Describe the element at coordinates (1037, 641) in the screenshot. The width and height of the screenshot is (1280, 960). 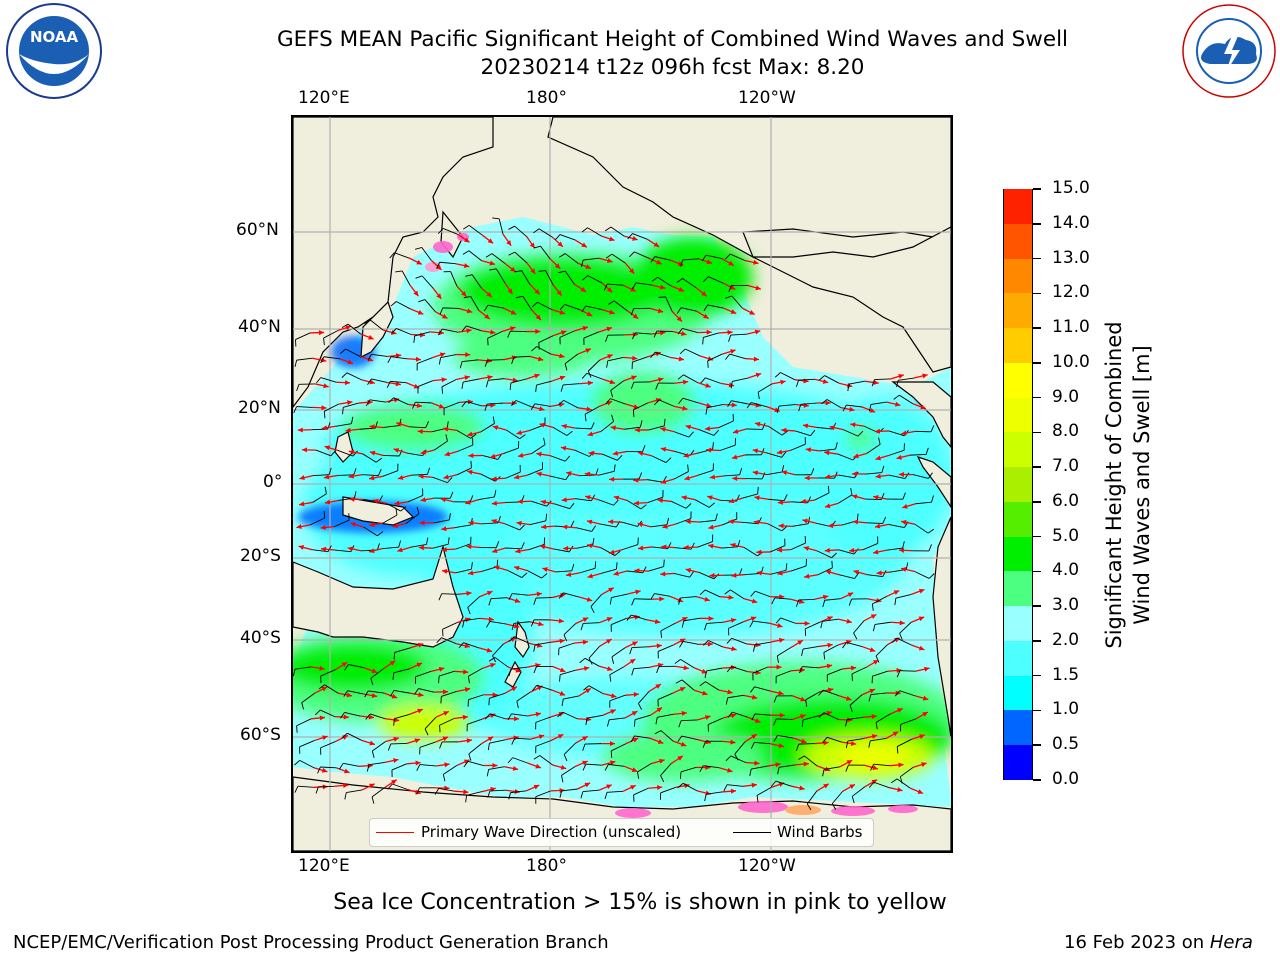
I see `colorbar-tick-mark` at that location.